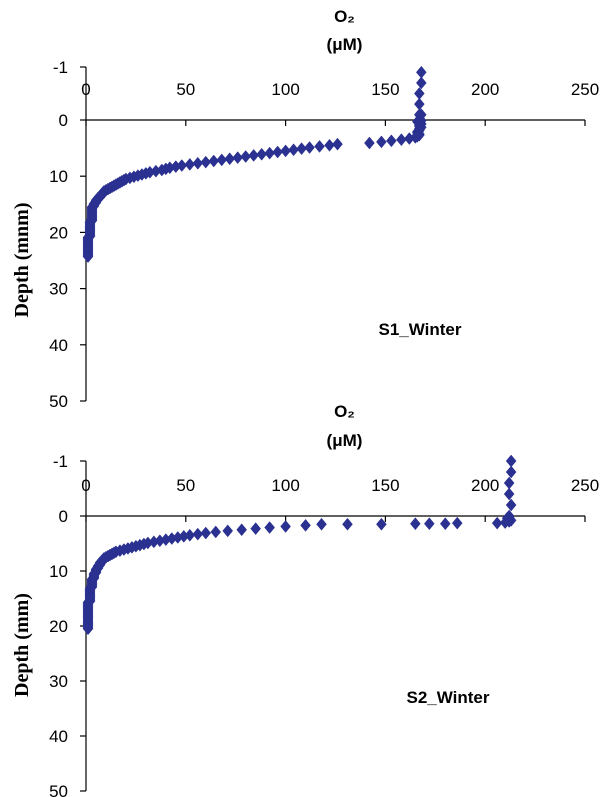 The image size is (613, 797). What do you see at coordinates (22, 260) in the screenshot?
I see `y-axis-label: Depth (mnm)` at bounding box center [22, 260].